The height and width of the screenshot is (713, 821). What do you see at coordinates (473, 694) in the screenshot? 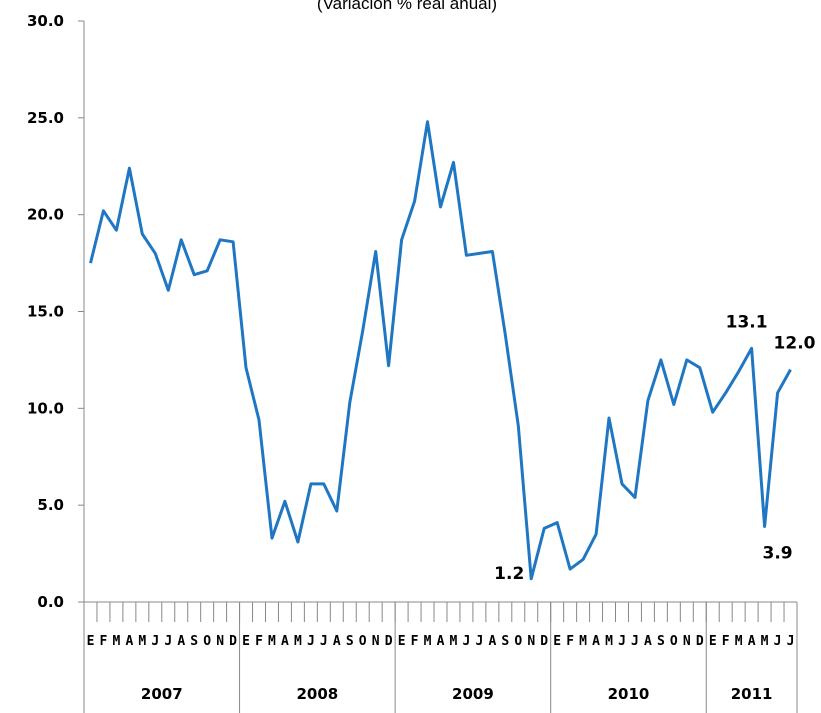
I see `year-label: 2009` at bounding box center [473, 694].